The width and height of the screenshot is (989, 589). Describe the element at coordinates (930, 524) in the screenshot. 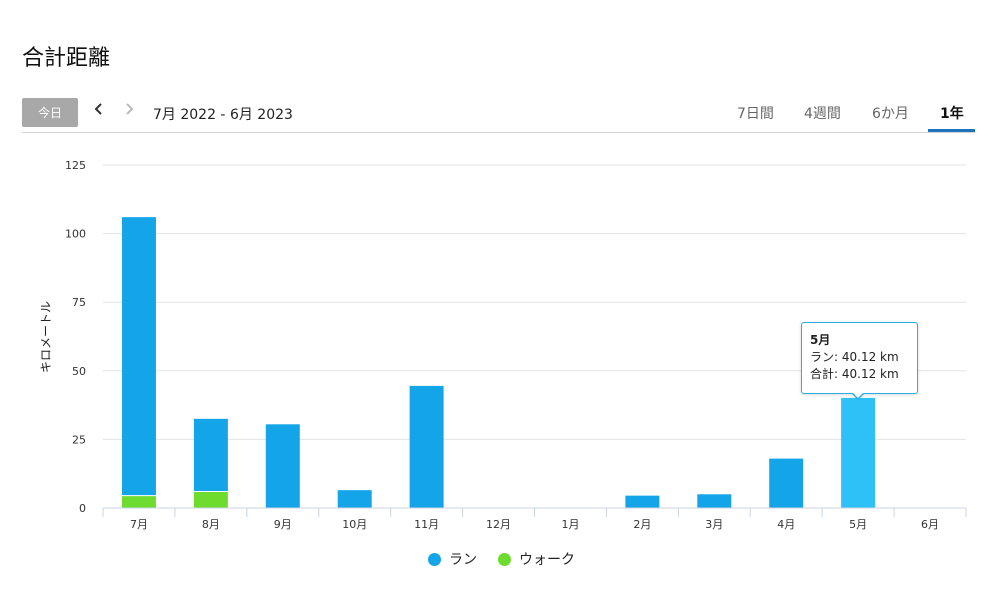

I see `x-tick-label: 6月` at that location.